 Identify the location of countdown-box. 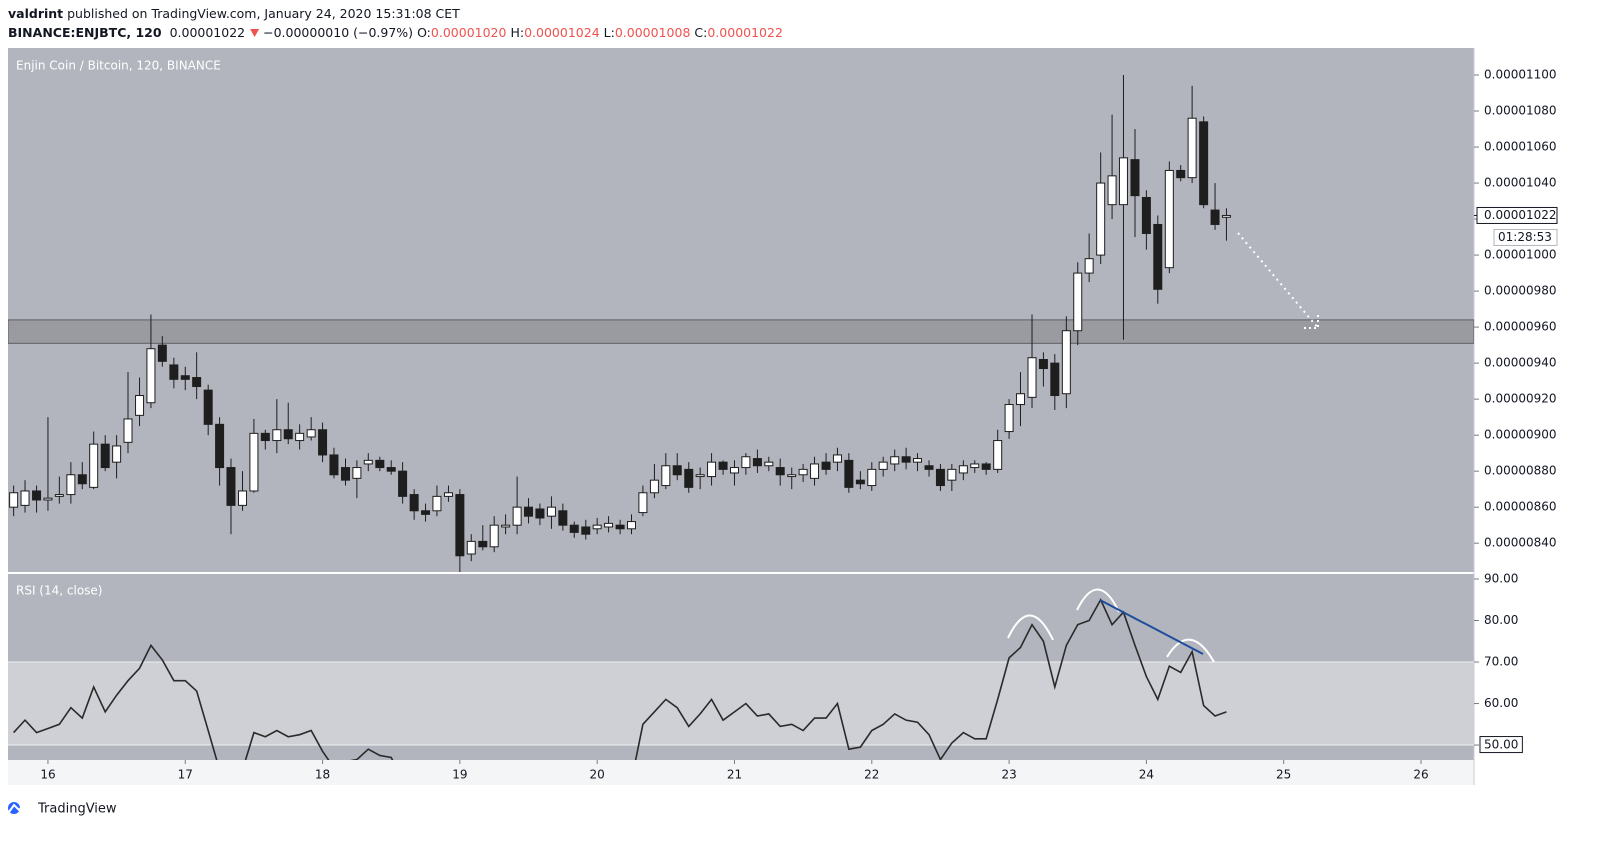
(1525, 237).